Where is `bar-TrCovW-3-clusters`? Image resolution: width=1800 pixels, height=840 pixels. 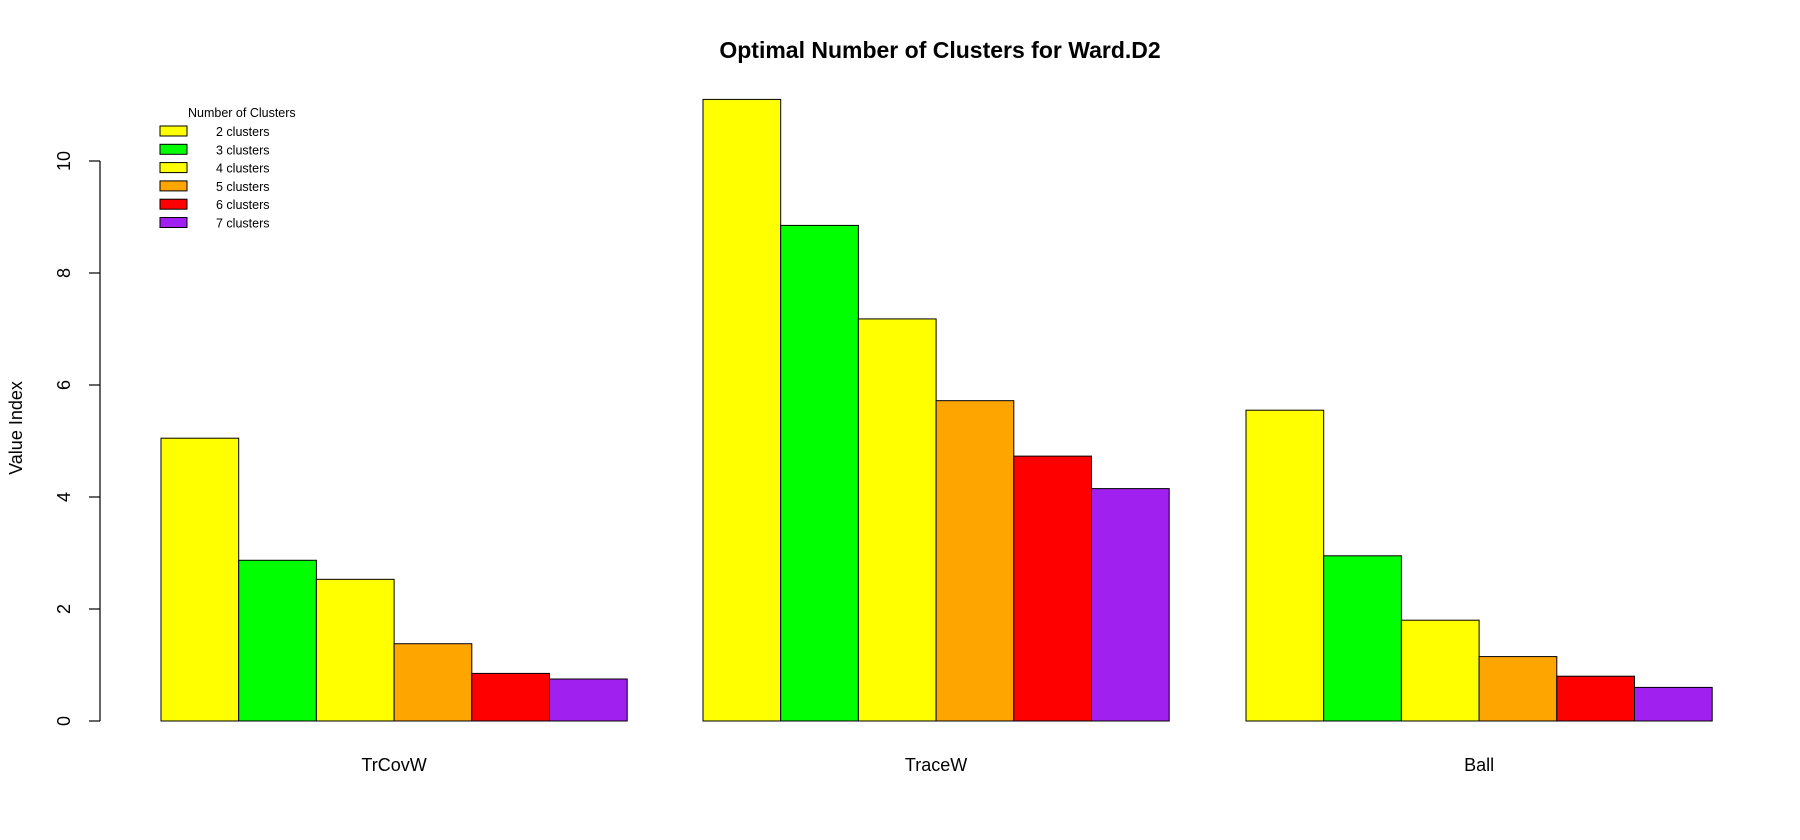 bar-TrCovW-3-clusters is located at coordinates (277, 640).